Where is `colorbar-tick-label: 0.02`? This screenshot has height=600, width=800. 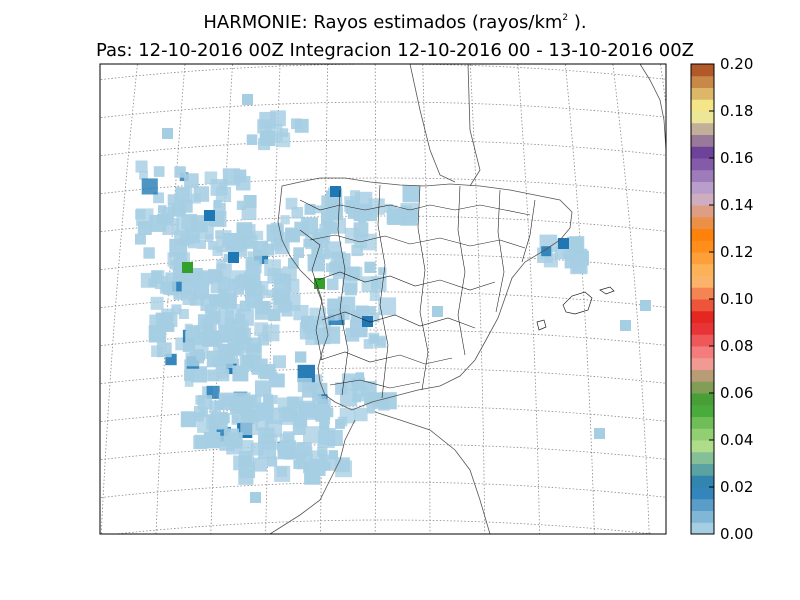
colorbar-tick-label: 0.02 is located at coordinates (736, 487).